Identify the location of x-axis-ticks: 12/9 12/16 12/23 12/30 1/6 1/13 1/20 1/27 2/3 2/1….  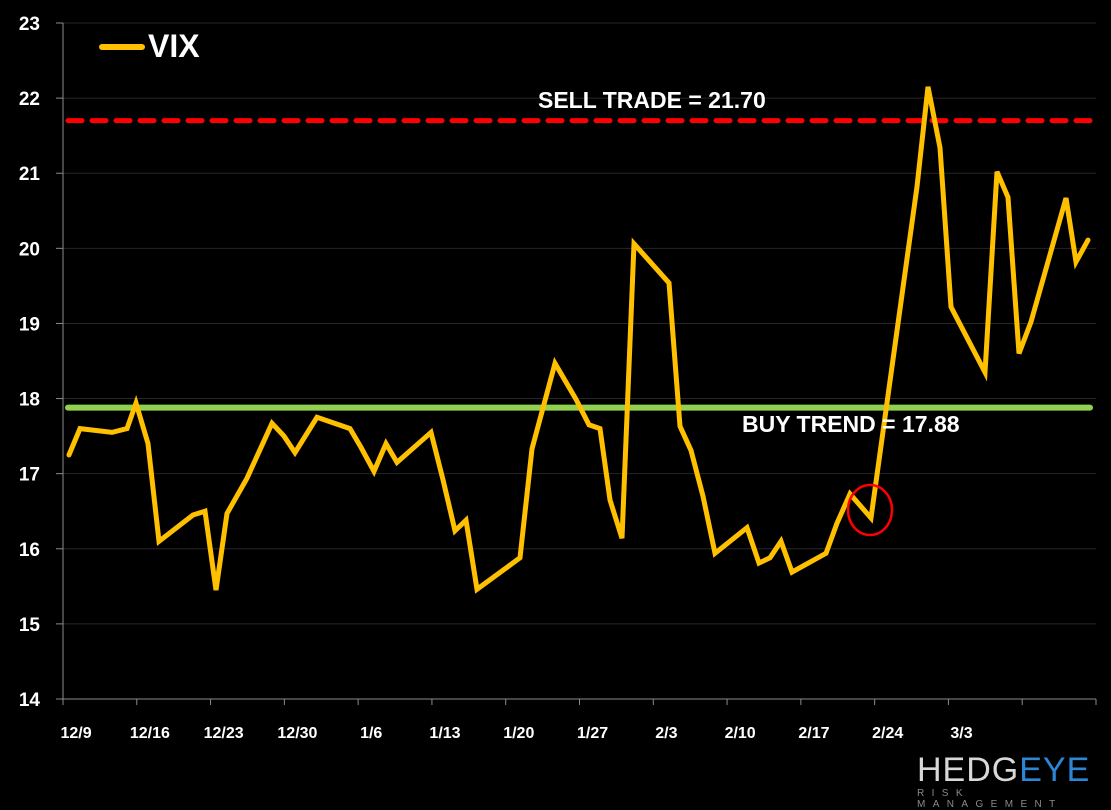
(578, 720).